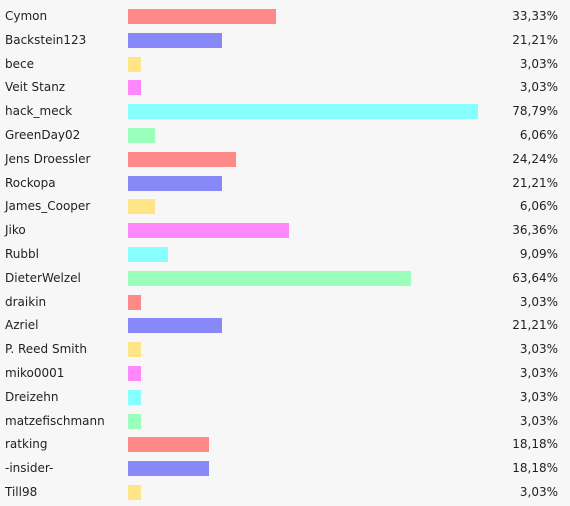 This screenshot has height=506, width=570. Describe the element at coordinates (285, 136) in the screenshot. I see `chart-row: GreenDay02 6,06%` at that location.